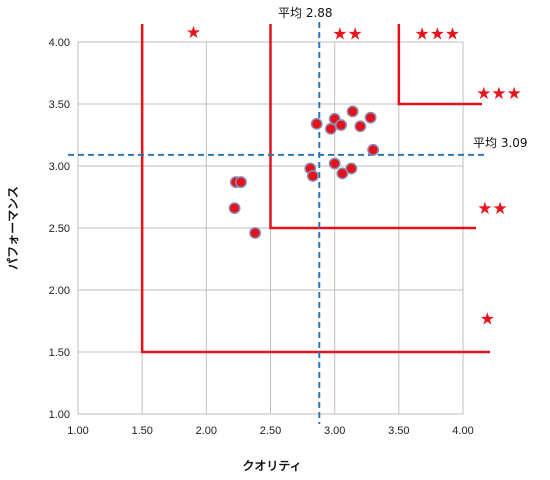  I want to click on x-tick-label: 3.00, so click(334, 431).